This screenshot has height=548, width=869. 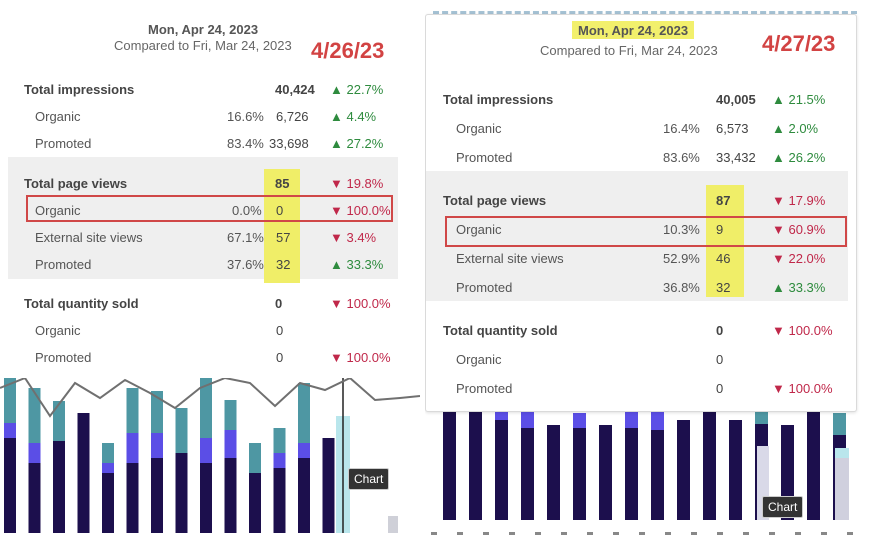 What do you see at coordinates (732, 128) in the screenshot?
I see `row-value: 6,573` at bounding box center [732, 128].